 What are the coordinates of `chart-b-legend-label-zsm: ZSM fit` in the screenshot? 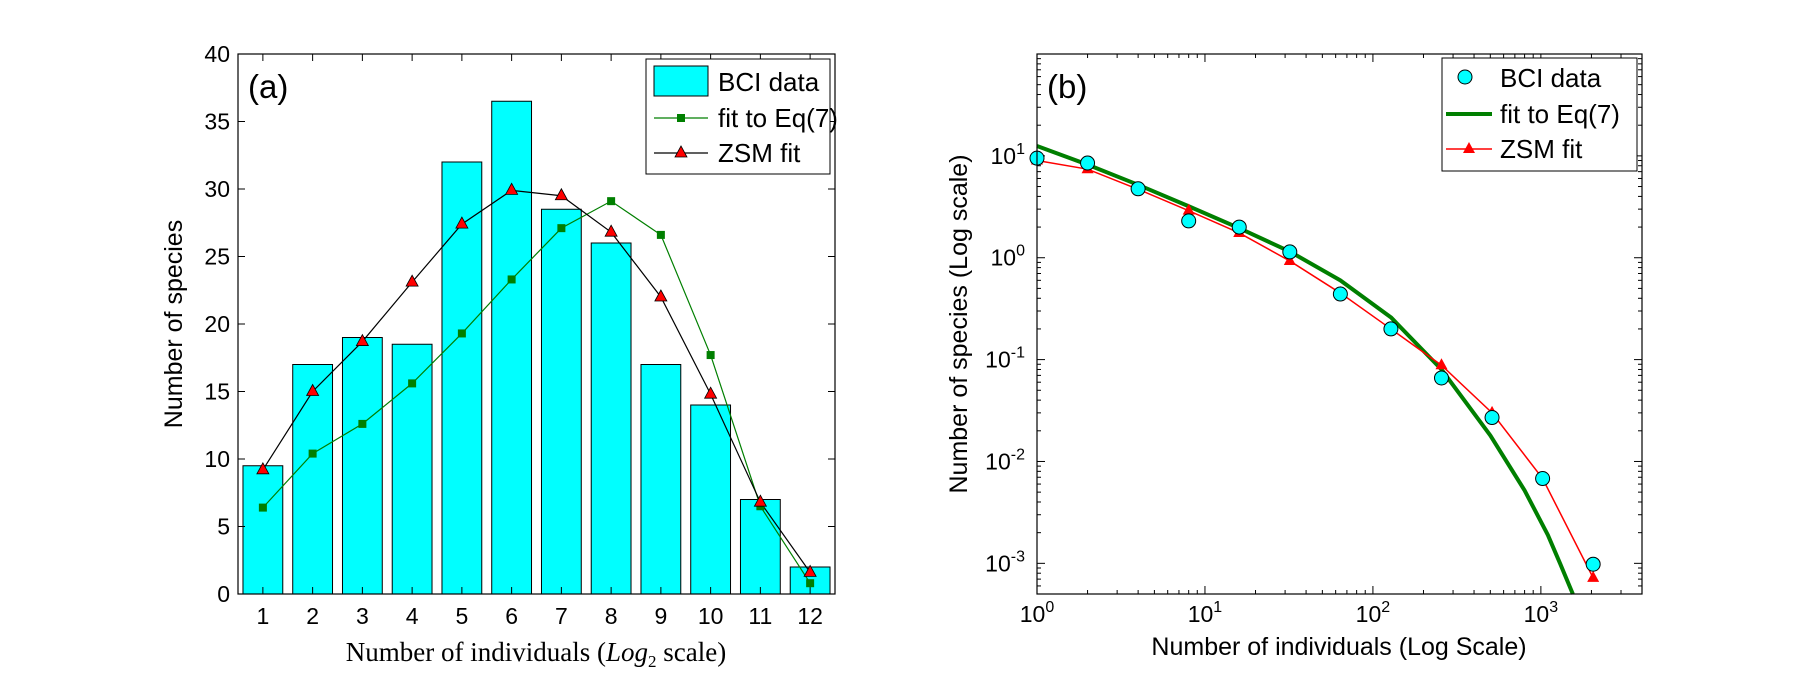 It's located at (1541, 149).